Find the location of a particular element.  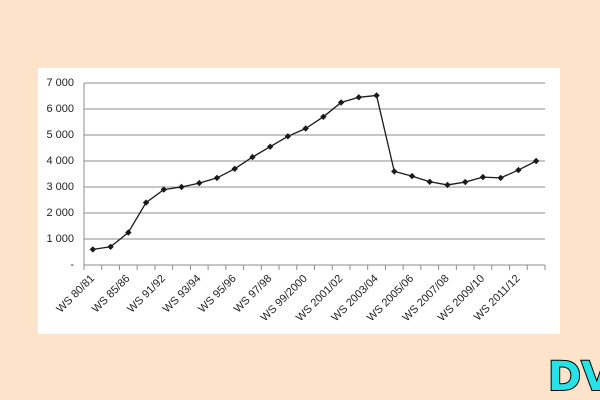

y-tick-label: 2 000 is located at coordinates (60, 213).